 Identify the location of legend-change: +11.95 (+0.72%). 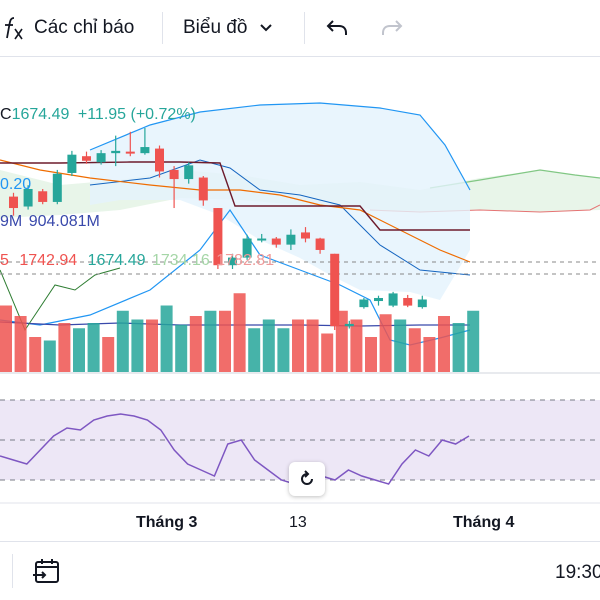
(136, 114).